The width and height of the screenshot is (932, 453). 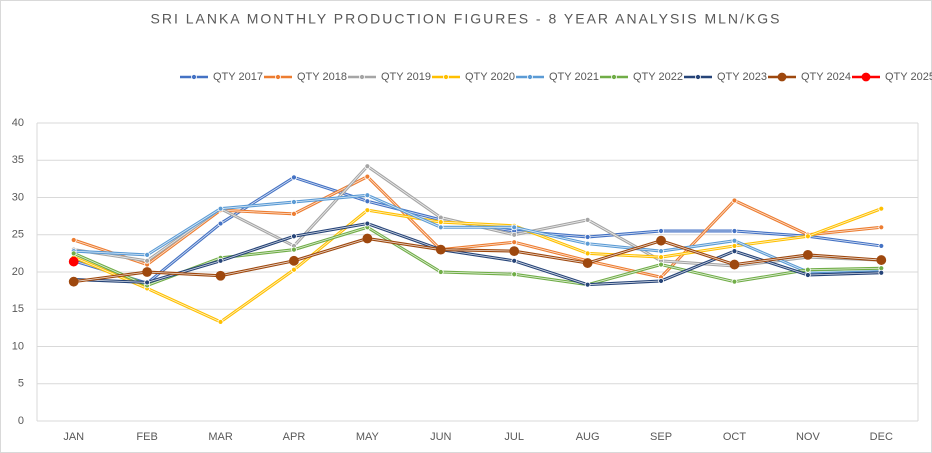 I want to click on x-tick-label: FEB, so click(x=146, y=437).